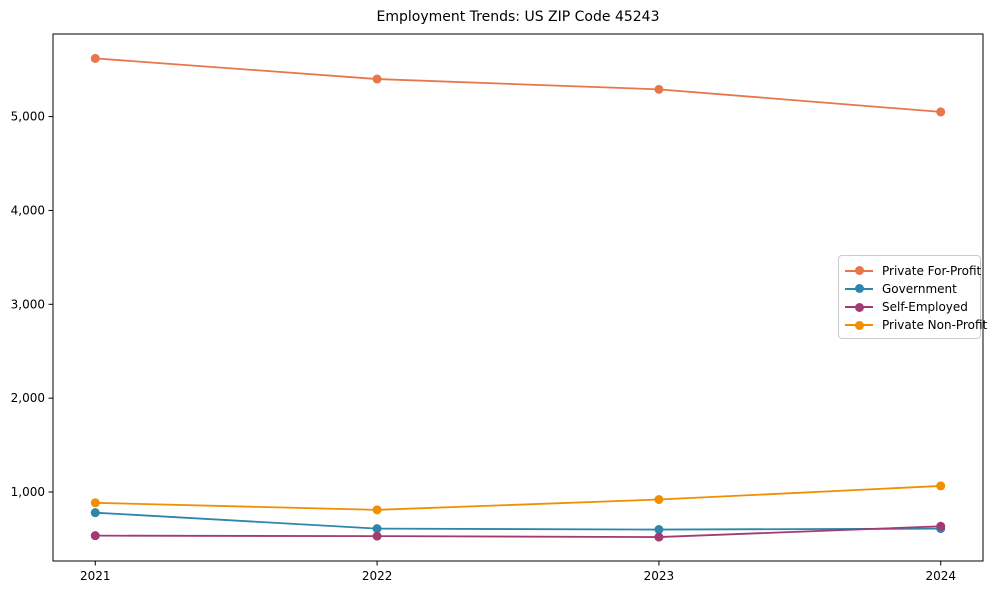  What do you see at coordinates (518, 531) in the screenshot?
I see `series-line-self-employed` at bounding box center [518, 531].